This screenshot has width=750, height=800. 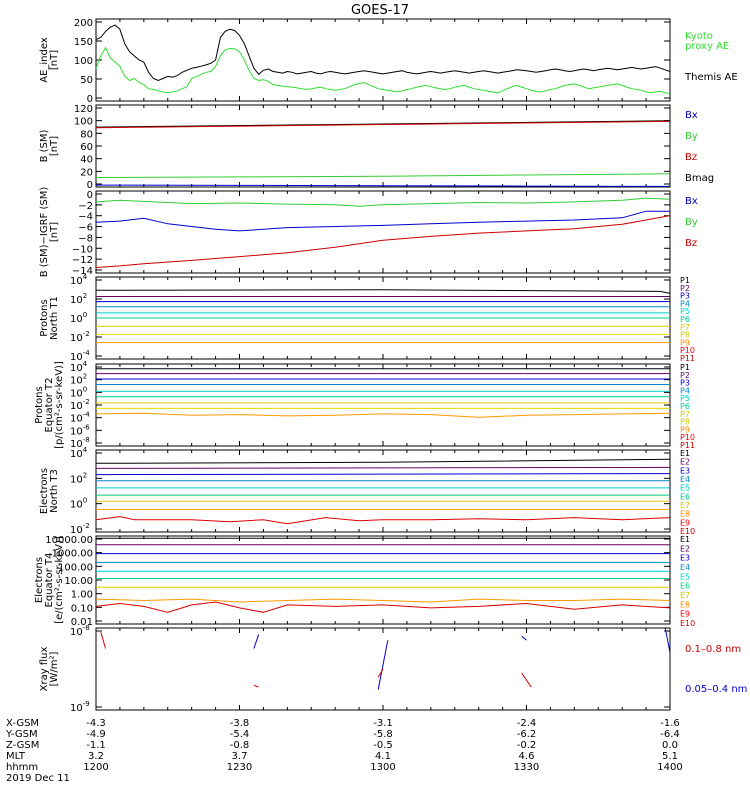 What do you see at coordinates (49, 405) in the screenshot?
I see `y-axis-label: Equator T2` at bounding box center [49, 405].